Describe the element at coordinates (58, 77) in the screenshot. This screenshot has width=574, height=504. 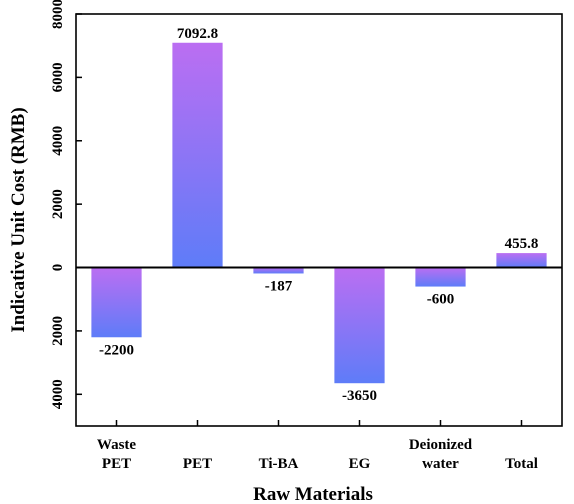
I see `y-tick-label: 6000` at that location.